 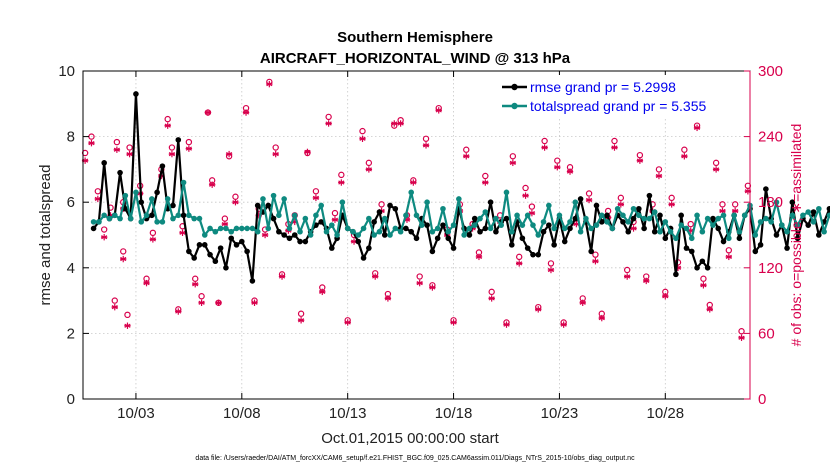 What do you see at coordinates (770, 268) in the screenshot?
I see `y-right-tick-label: 120` at bounding box center [770, 268].